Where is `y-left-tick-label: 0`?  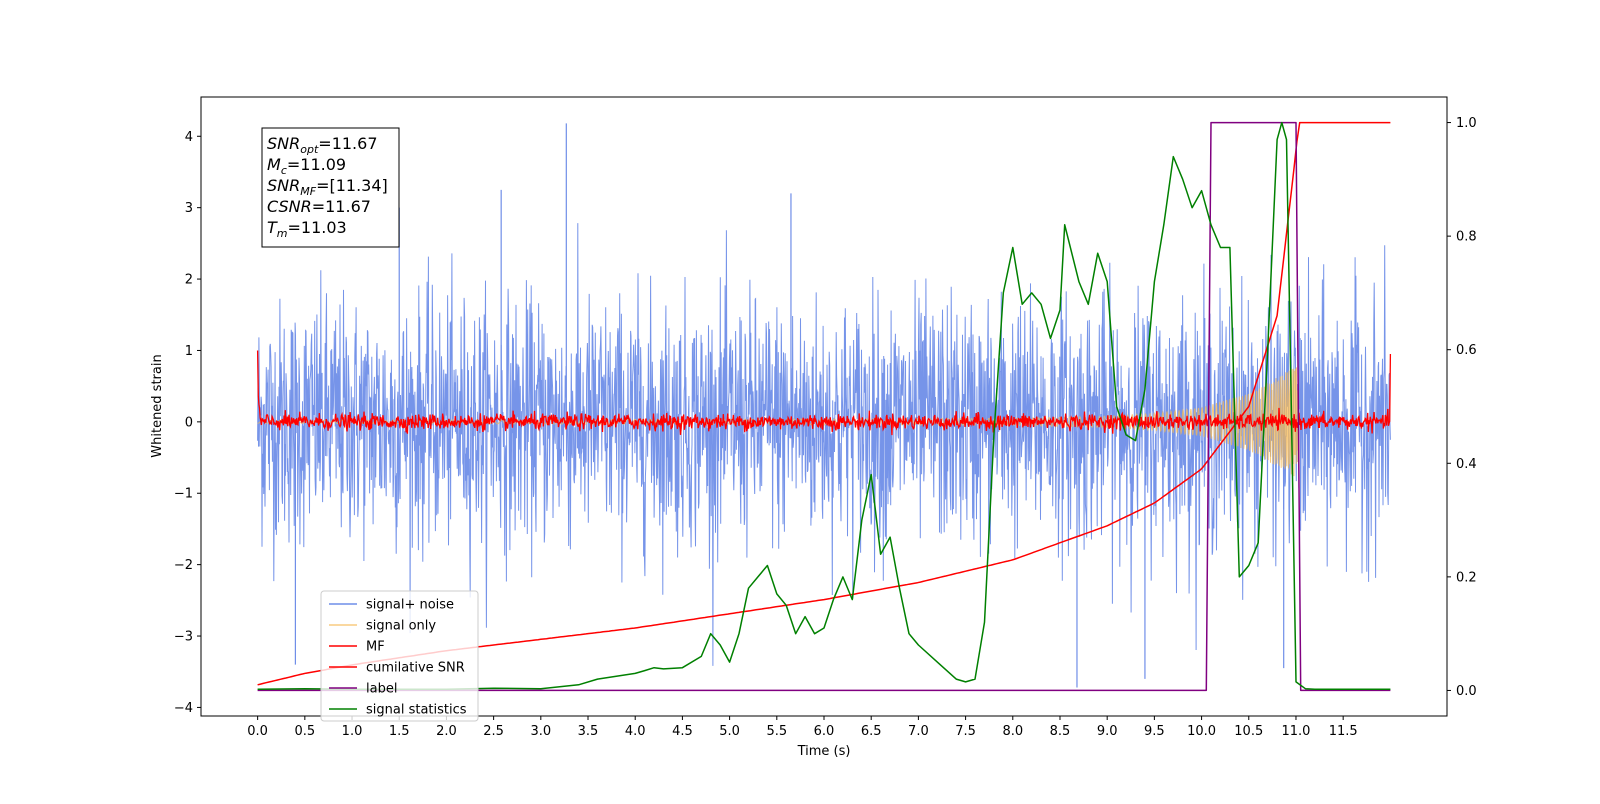 y-left-tick-label: 0 is located at coordinates (189, 422).